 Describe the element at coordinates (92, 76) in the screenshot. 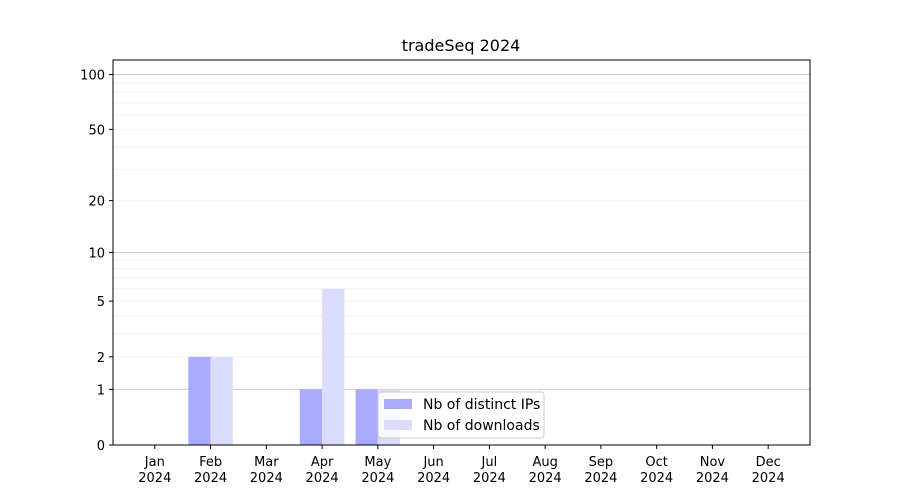

I see `y-tick-label: 100` at that location.